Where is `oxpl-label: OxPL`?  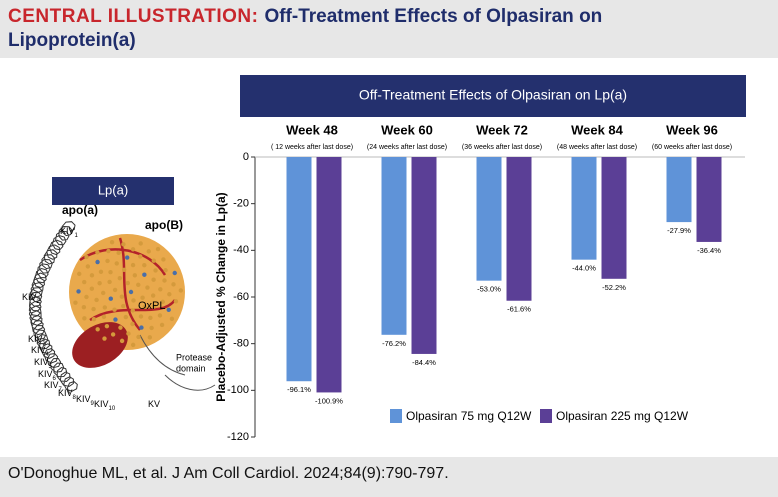
oxpl-label: OxPL is located at coordinates (152, 306).